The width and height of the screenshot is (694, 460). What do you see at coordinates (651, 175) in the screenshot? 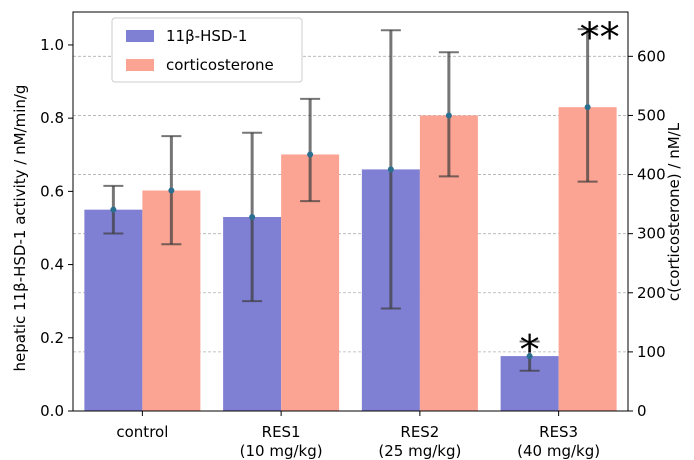
I see `y-tick-label-right-400: 400` at bounding box center [651, 175].